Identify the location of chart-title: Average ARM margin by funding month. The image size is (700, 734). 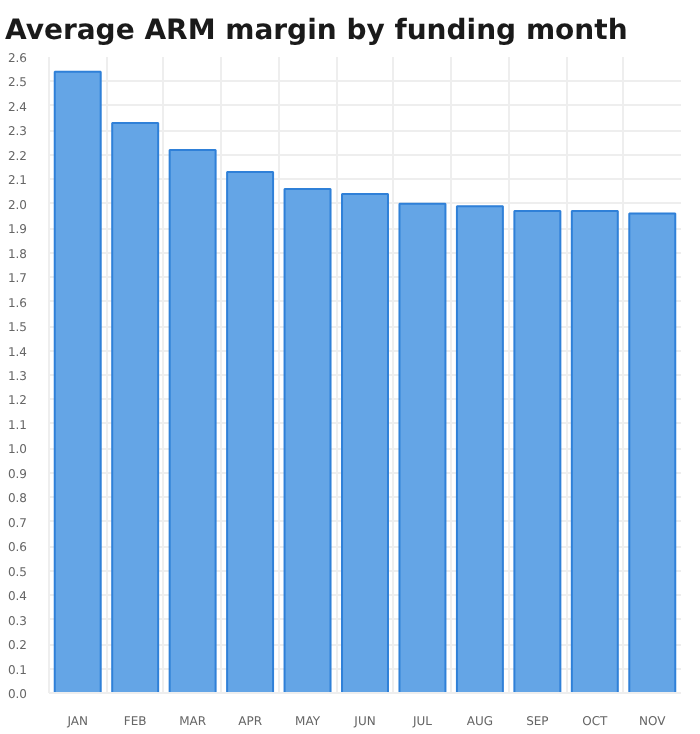
(316, 31).